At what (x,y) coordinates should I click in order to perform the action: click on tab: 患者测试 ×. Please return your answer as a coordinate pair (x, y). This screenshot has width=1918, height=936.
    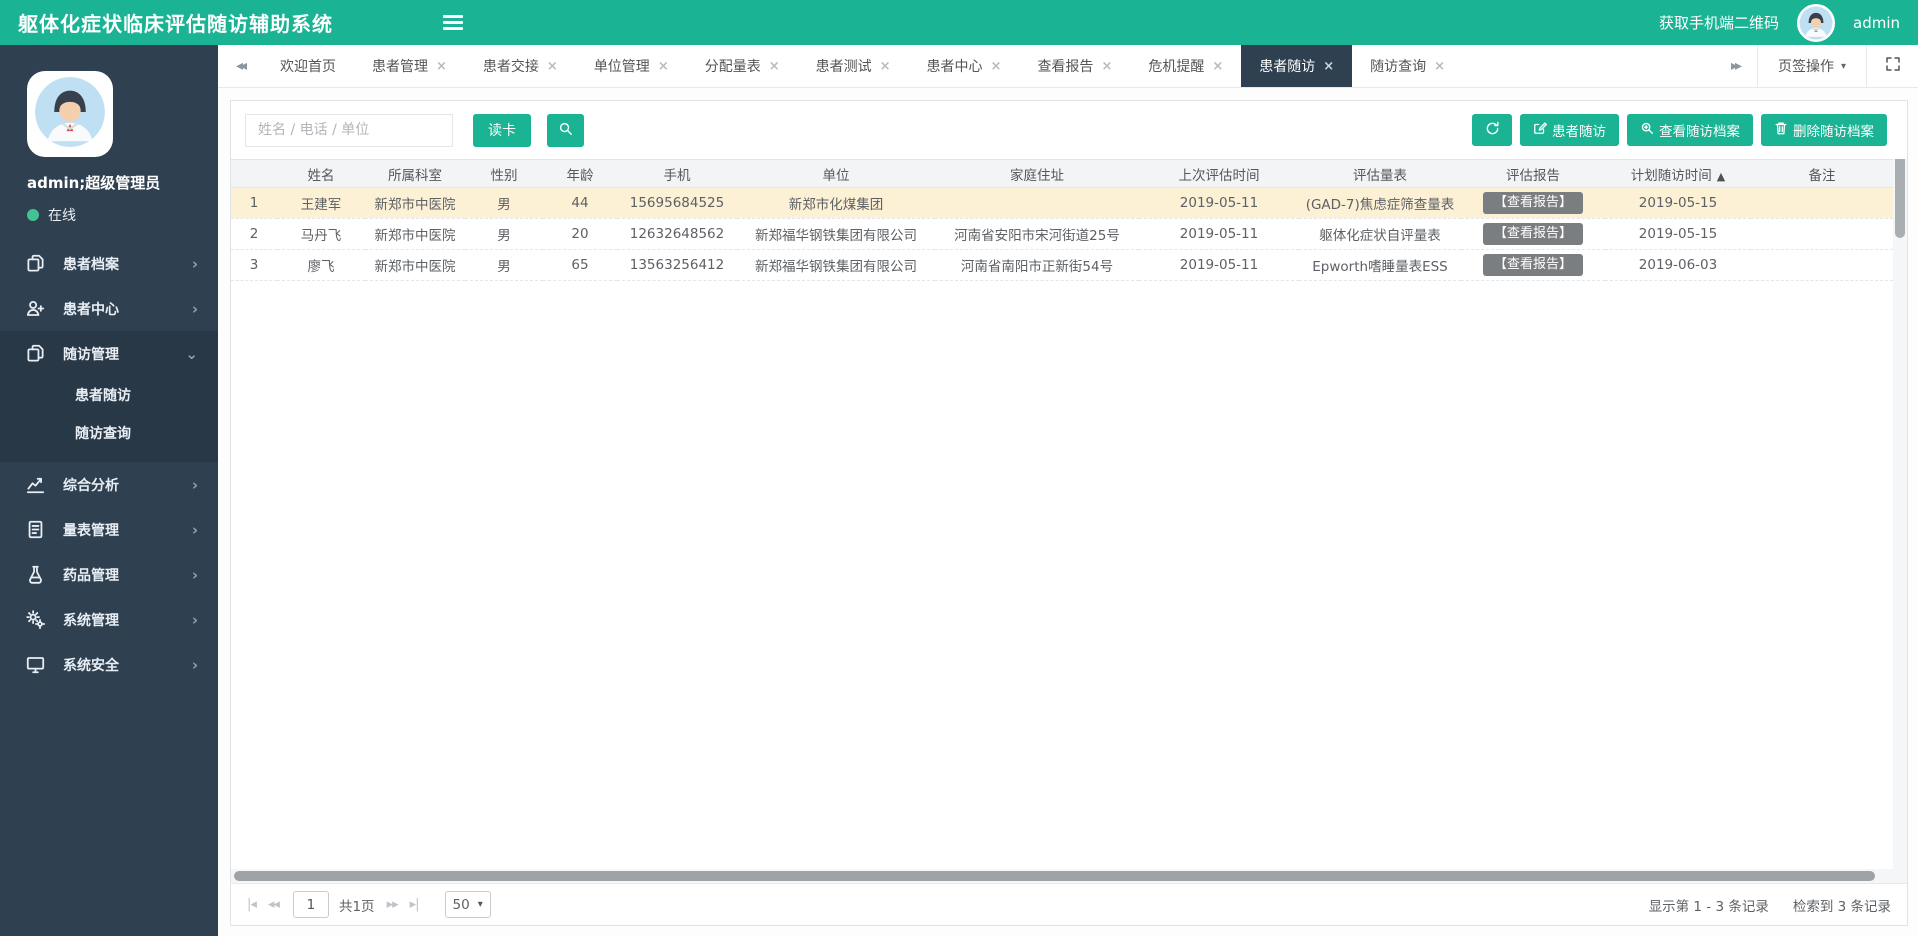
    Looking at the image, I should click on (853, 66).